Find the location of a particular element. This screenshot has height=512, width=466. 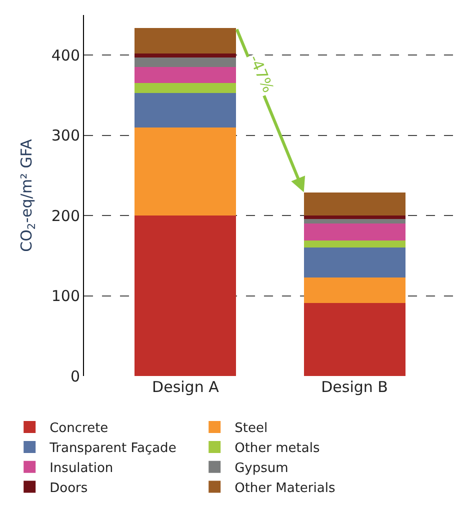

legend-label: Other metals is located at coordinates (277, 448).